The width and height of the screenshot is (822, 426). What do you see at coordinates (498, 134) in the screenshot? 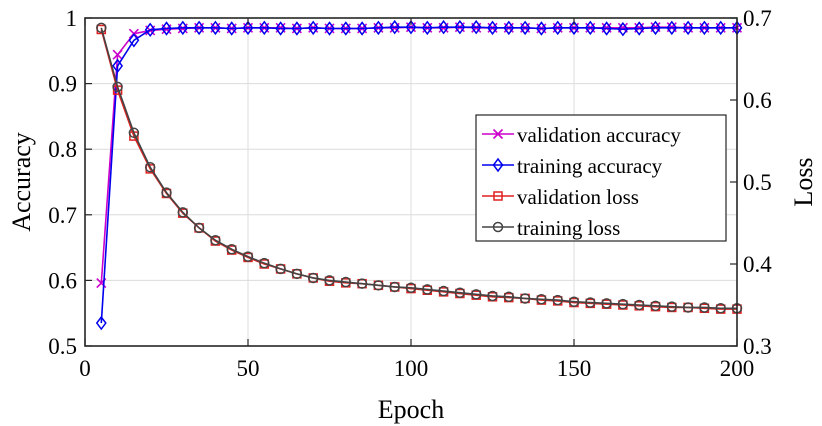
I see `legend-marker-validation-accuracy` at bounding box center [498, 134].